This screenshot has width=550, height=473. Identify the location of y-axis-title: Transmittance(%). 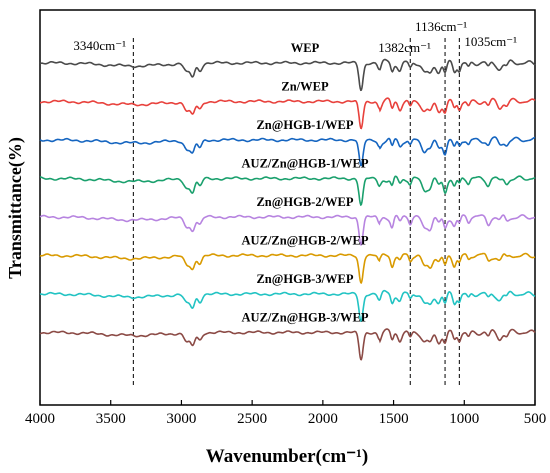
(15, 208).